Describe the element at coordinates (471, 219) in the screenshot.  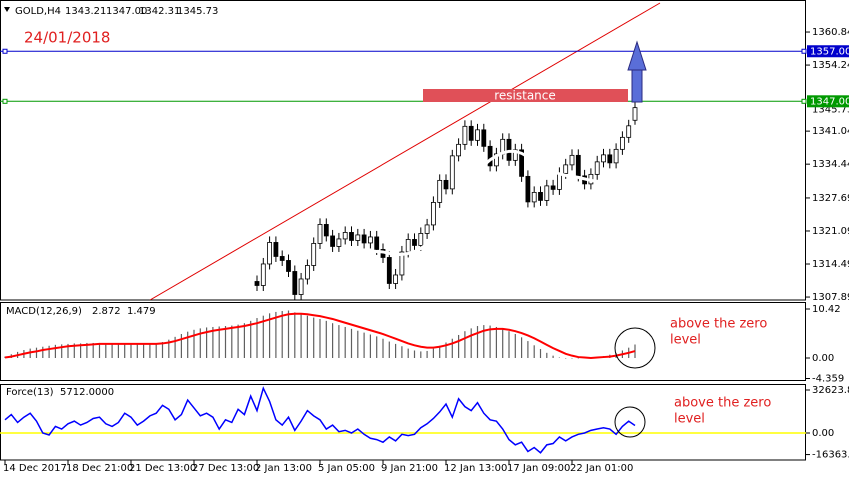
I see `moving-average` at that location.